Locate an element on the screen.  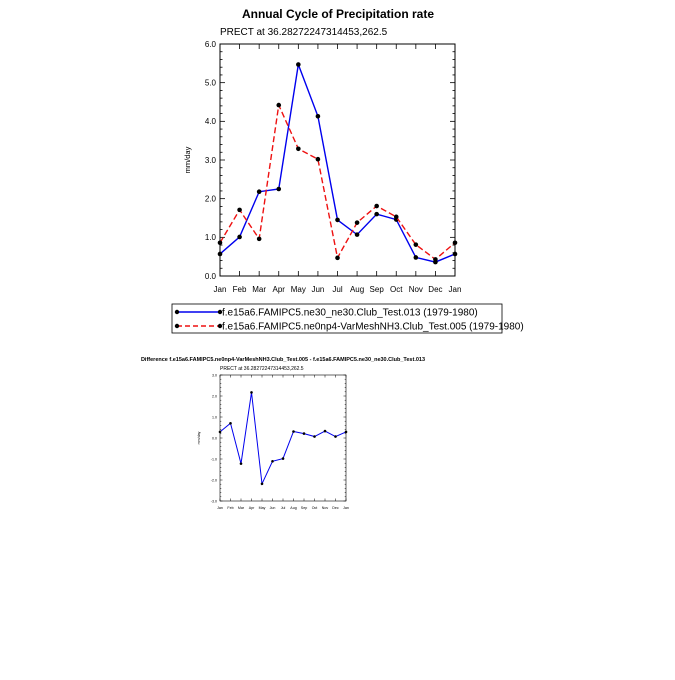
main-y-tick-label: 2.0 is located at coordinates (211, 198).